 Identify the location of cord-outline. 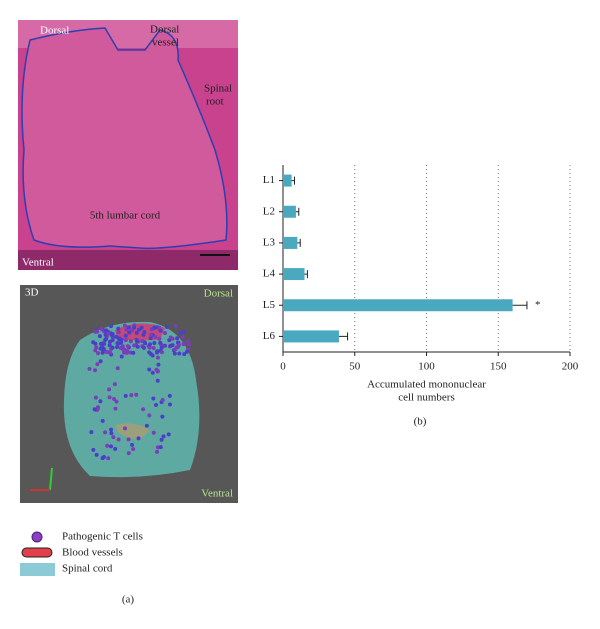
(124, 138).